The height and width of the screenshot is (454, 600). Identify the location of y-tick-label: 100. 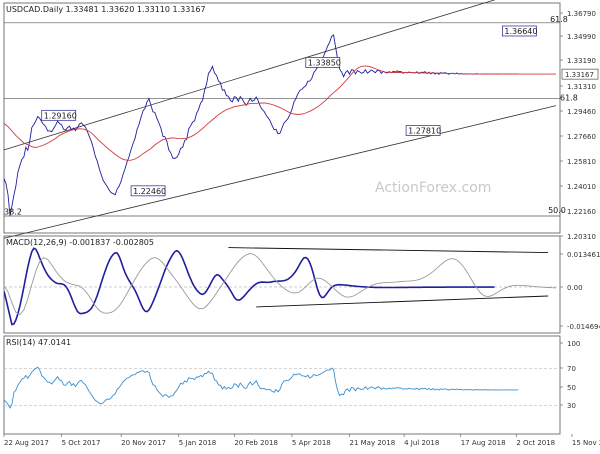
(573, 344).